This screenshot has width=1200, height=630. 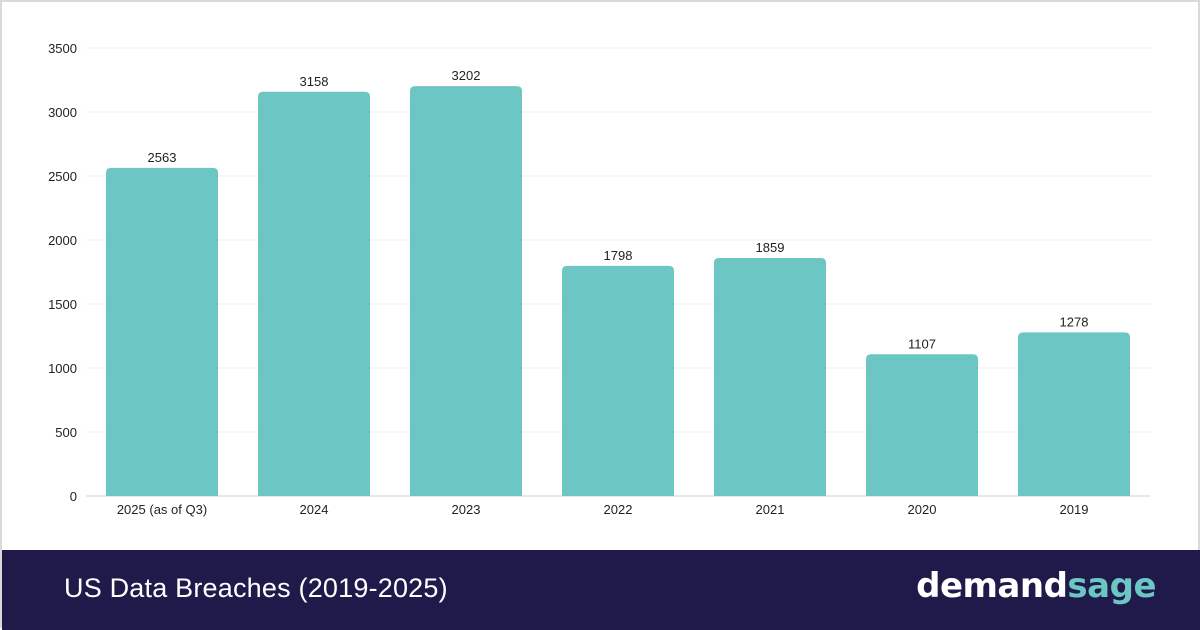 What do you see at coordinates (770, 509) in the screenshot?
I see `x-tick-label: 2021` at bounding box center [770, 509].